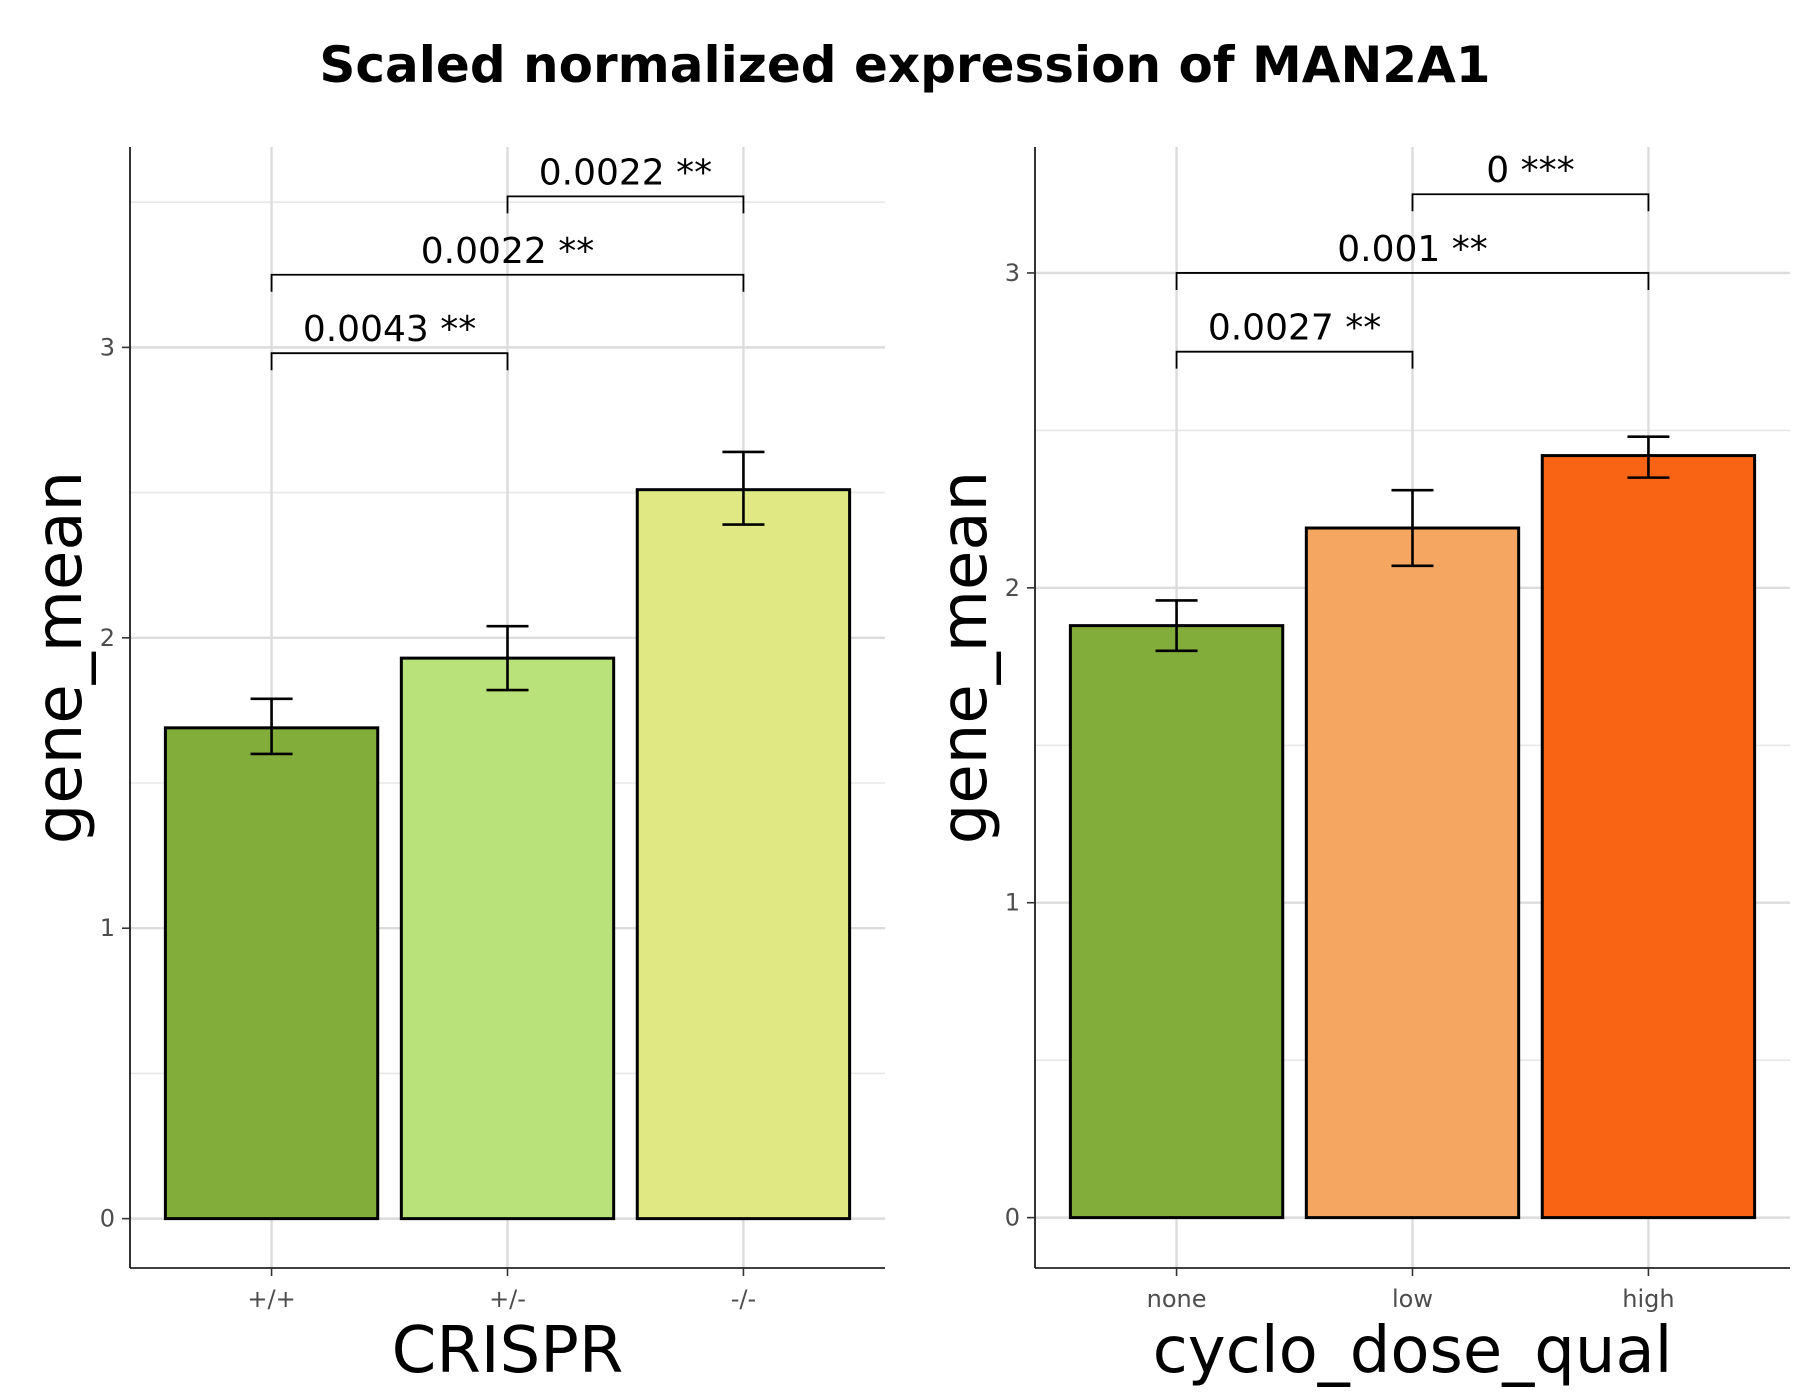  Describe the element at coordinates (1294, 328) in the screenshot. I see `significance-label: 0.0027 **` at that location.